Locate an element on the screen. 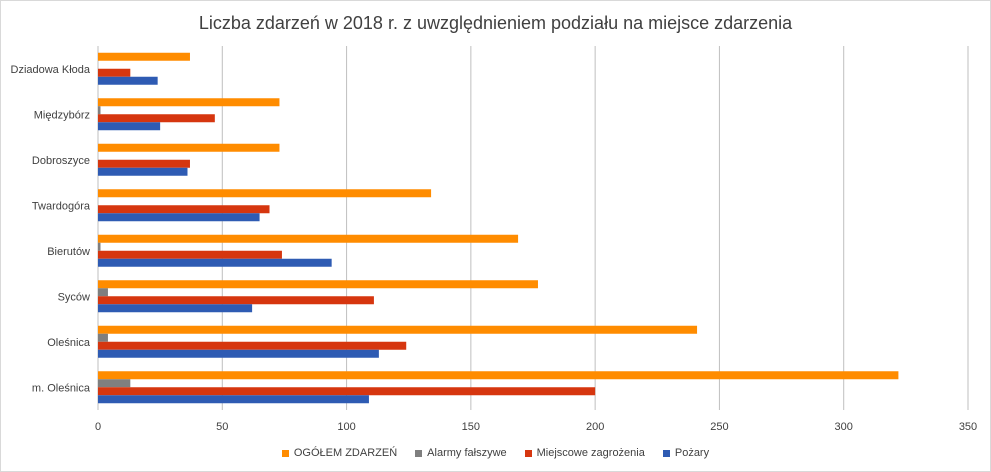  x-tick-label: 100 is located at coordinates (346, 427).